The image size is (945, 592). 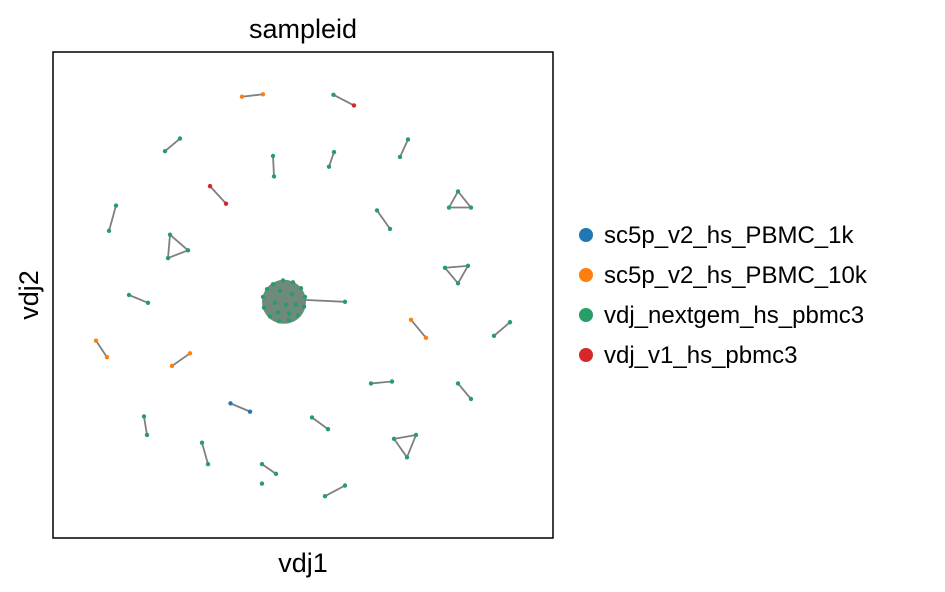 I want to click on legend-label: vdj_nextgem_hs_pbmc3, so click(x=734, y=315).